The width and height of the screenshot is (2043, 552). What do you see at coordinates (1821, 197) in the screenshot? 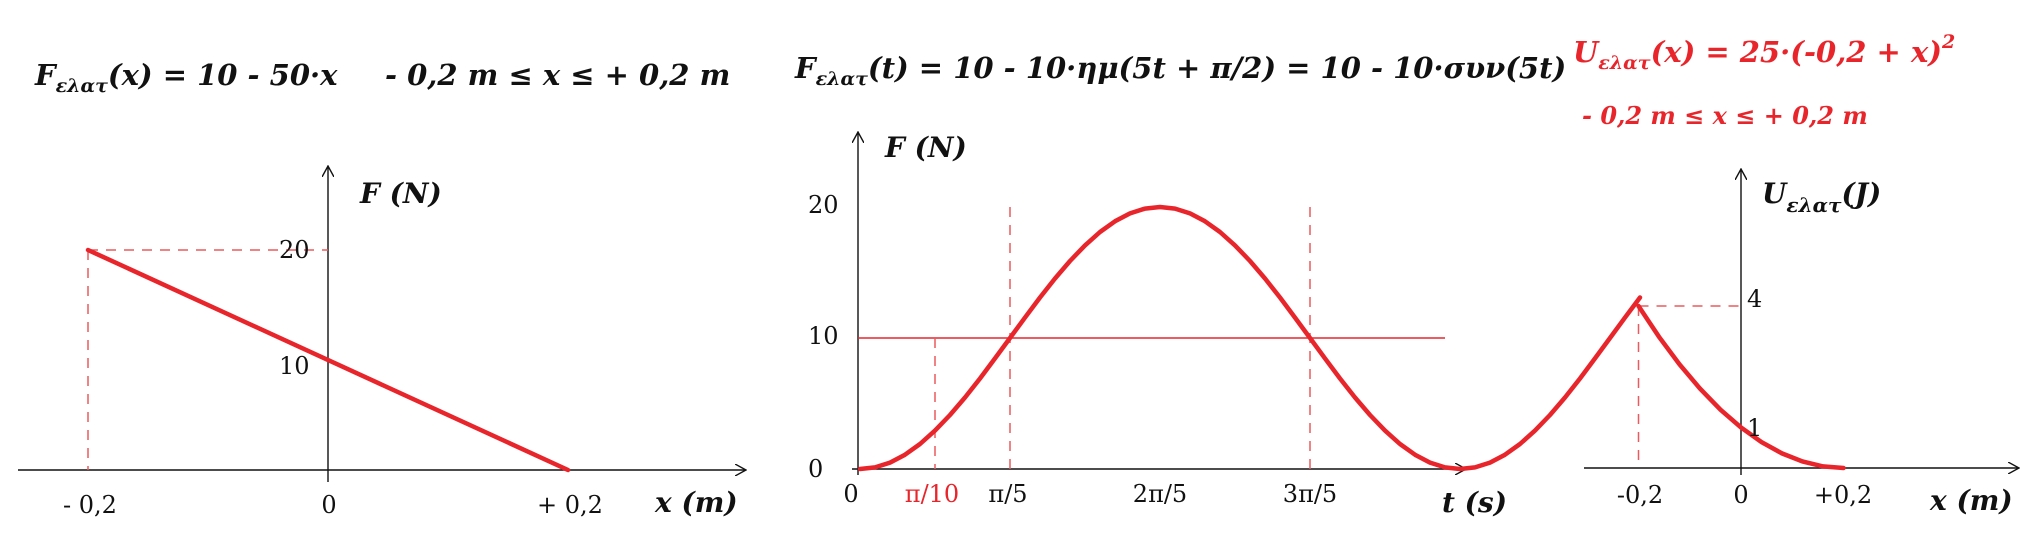
I see `y-axis-label: Uελατ(J)` at bounding box center [1821, 197].